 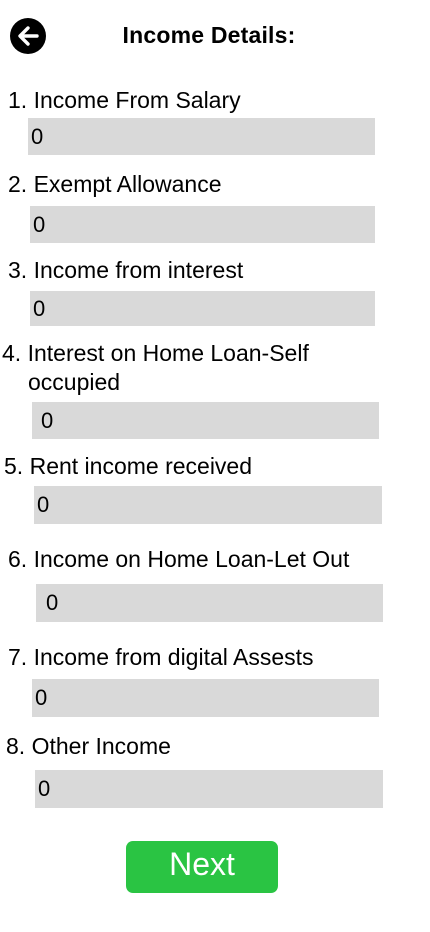 I want to click on field-label-income-home-loan-let-out: 6. Income on Home Loan-Let Out, so click(x=178, y=559).